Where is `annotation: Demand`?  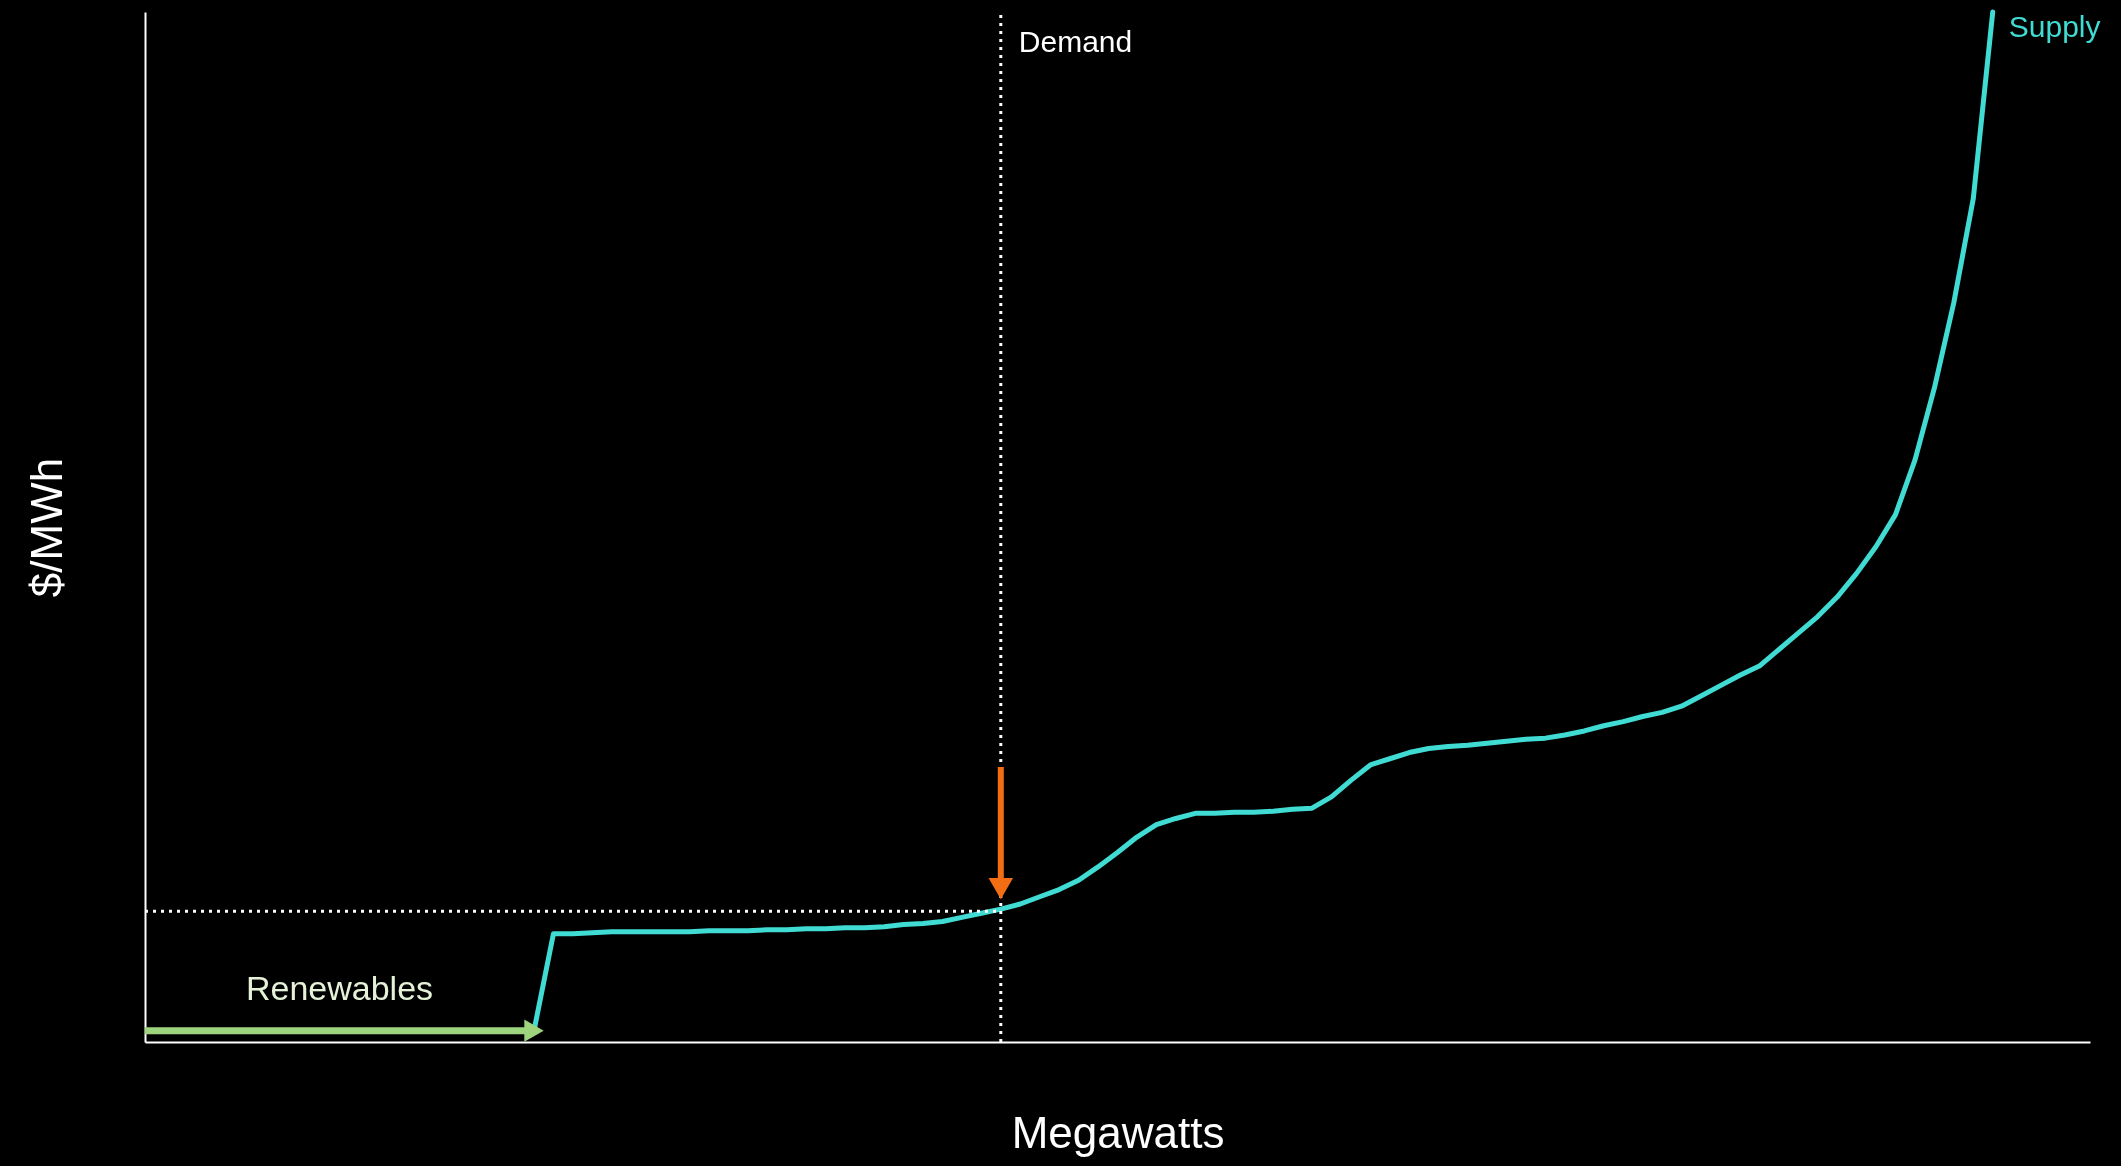 annotation: Demand is located at coordinates (1075, 41).